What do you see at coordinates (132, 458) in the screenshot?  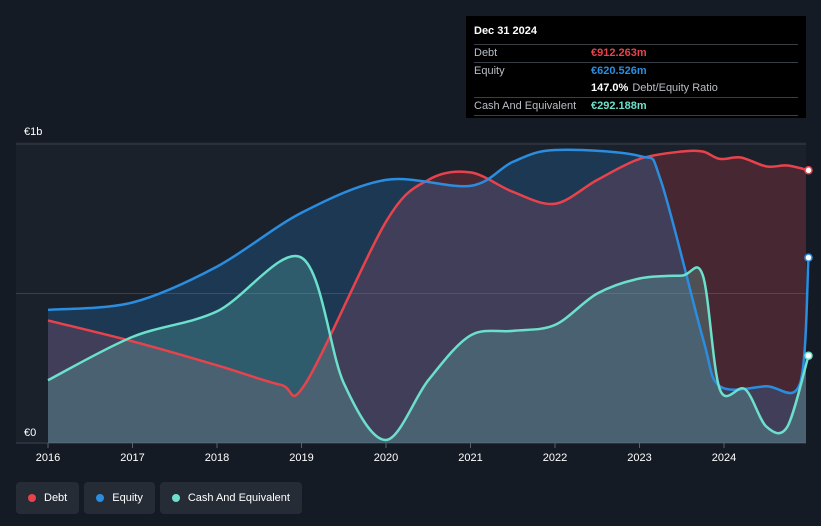 I see `x-tick-label-2017: 2017` at bounding box center [132, 458].